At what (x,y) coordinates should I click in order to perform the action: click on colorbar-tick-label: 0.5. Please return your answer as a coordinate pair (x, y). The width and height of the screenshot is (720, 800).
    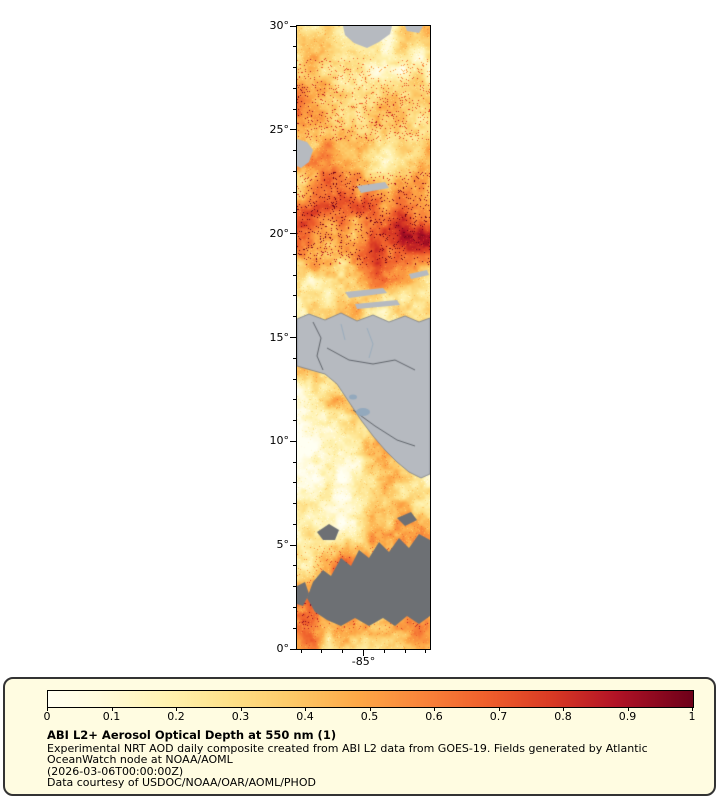
    Looking at the image, I should click on (369, 716).